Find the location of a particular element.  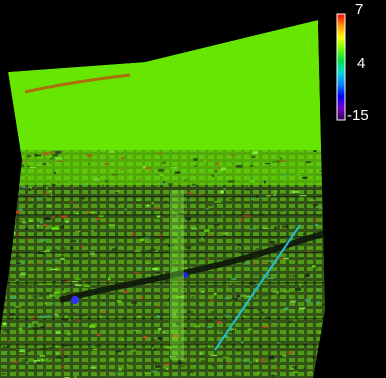

vertical-stripe is located at coordinates (177, 275).